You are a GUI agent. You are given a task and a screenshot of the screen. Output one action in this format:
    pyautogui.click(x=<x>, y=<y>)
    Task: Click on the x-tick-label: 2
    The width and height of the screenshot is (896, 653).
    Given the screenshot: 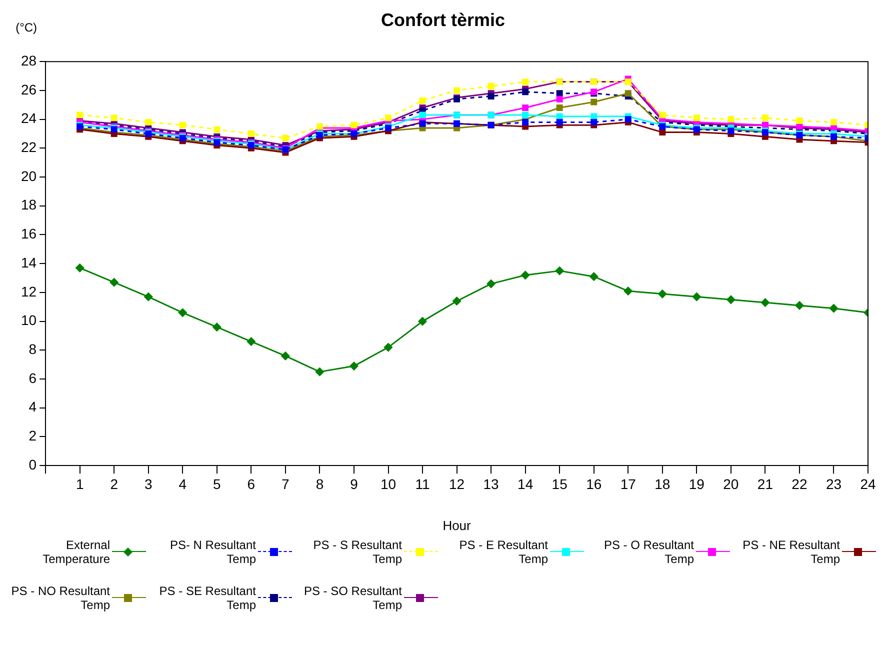 What is the action you would take?
    pyautogui.click(x=114, y=484)
    